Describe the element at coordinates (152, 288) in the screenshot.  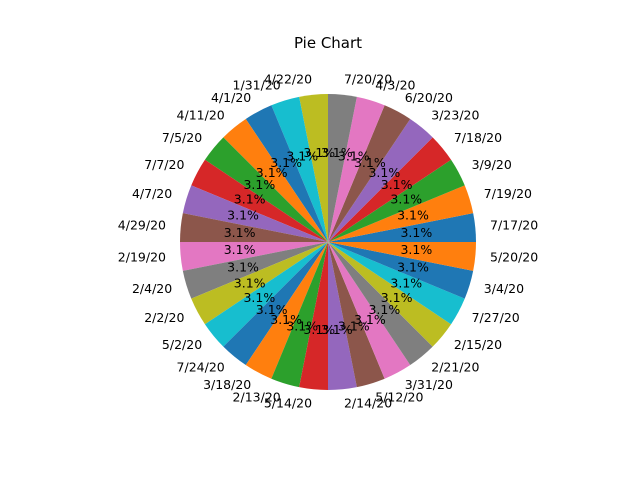
I see `slice-label: 2/4/20` at that location.